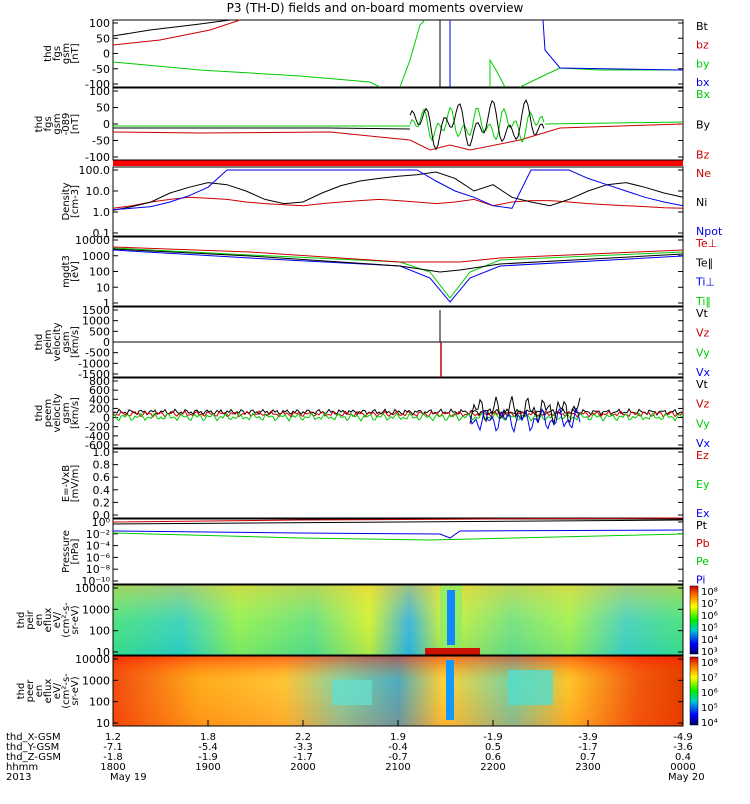 The height and width of the screenshot is (804, 750). Describe the element at coordinates (703, 301) in the screenshot. I see `legend-Ti‖: Ti‖` at that location.